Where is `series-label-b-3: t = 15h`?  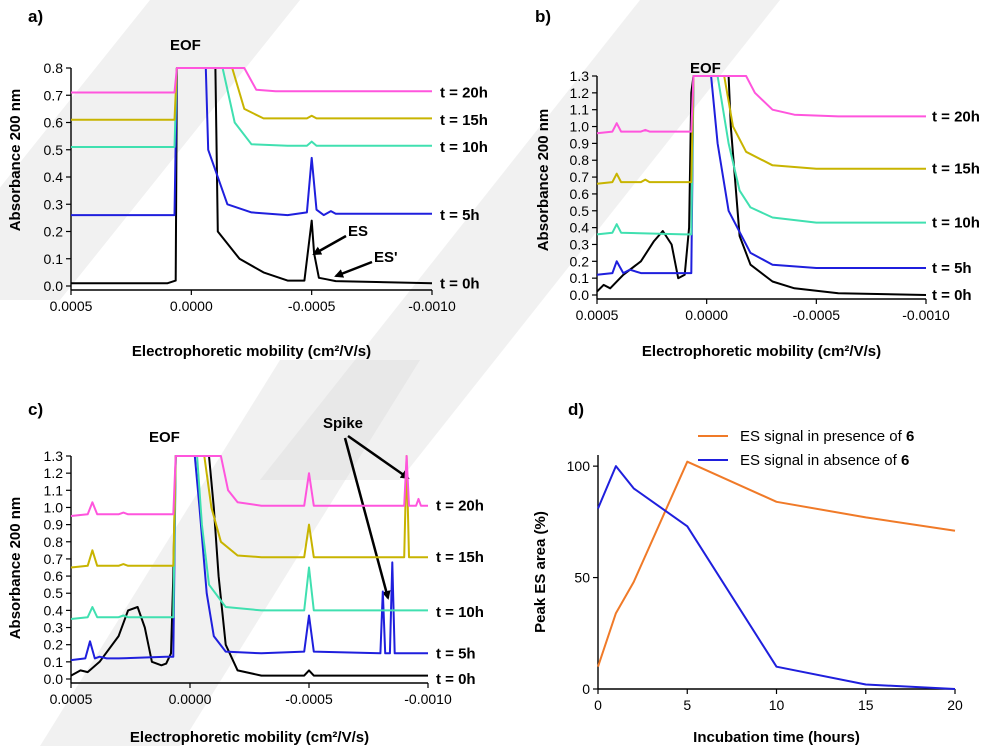
series-label-b-3: t = 15h is located at coordinates (956, 169).